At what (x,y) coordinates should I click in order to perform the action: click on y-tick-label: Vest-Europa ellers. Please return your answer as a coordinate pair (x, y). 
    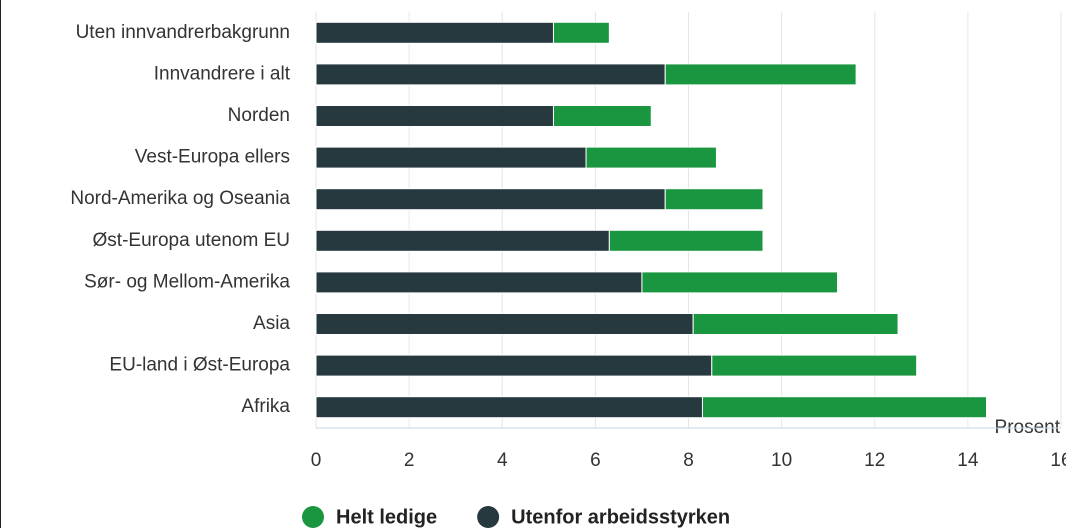
    Looking at the image, I should click on (212, 157).